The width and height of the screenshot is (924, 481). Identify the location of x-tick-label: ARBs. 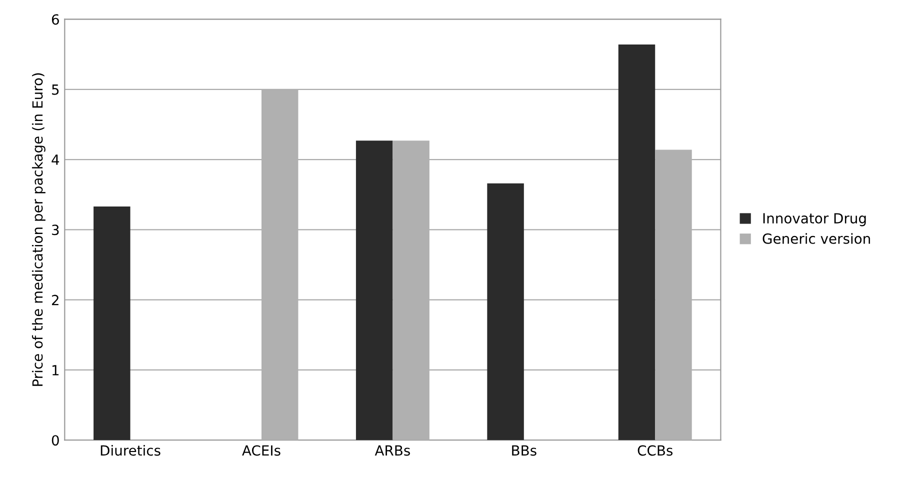
(392, 450).